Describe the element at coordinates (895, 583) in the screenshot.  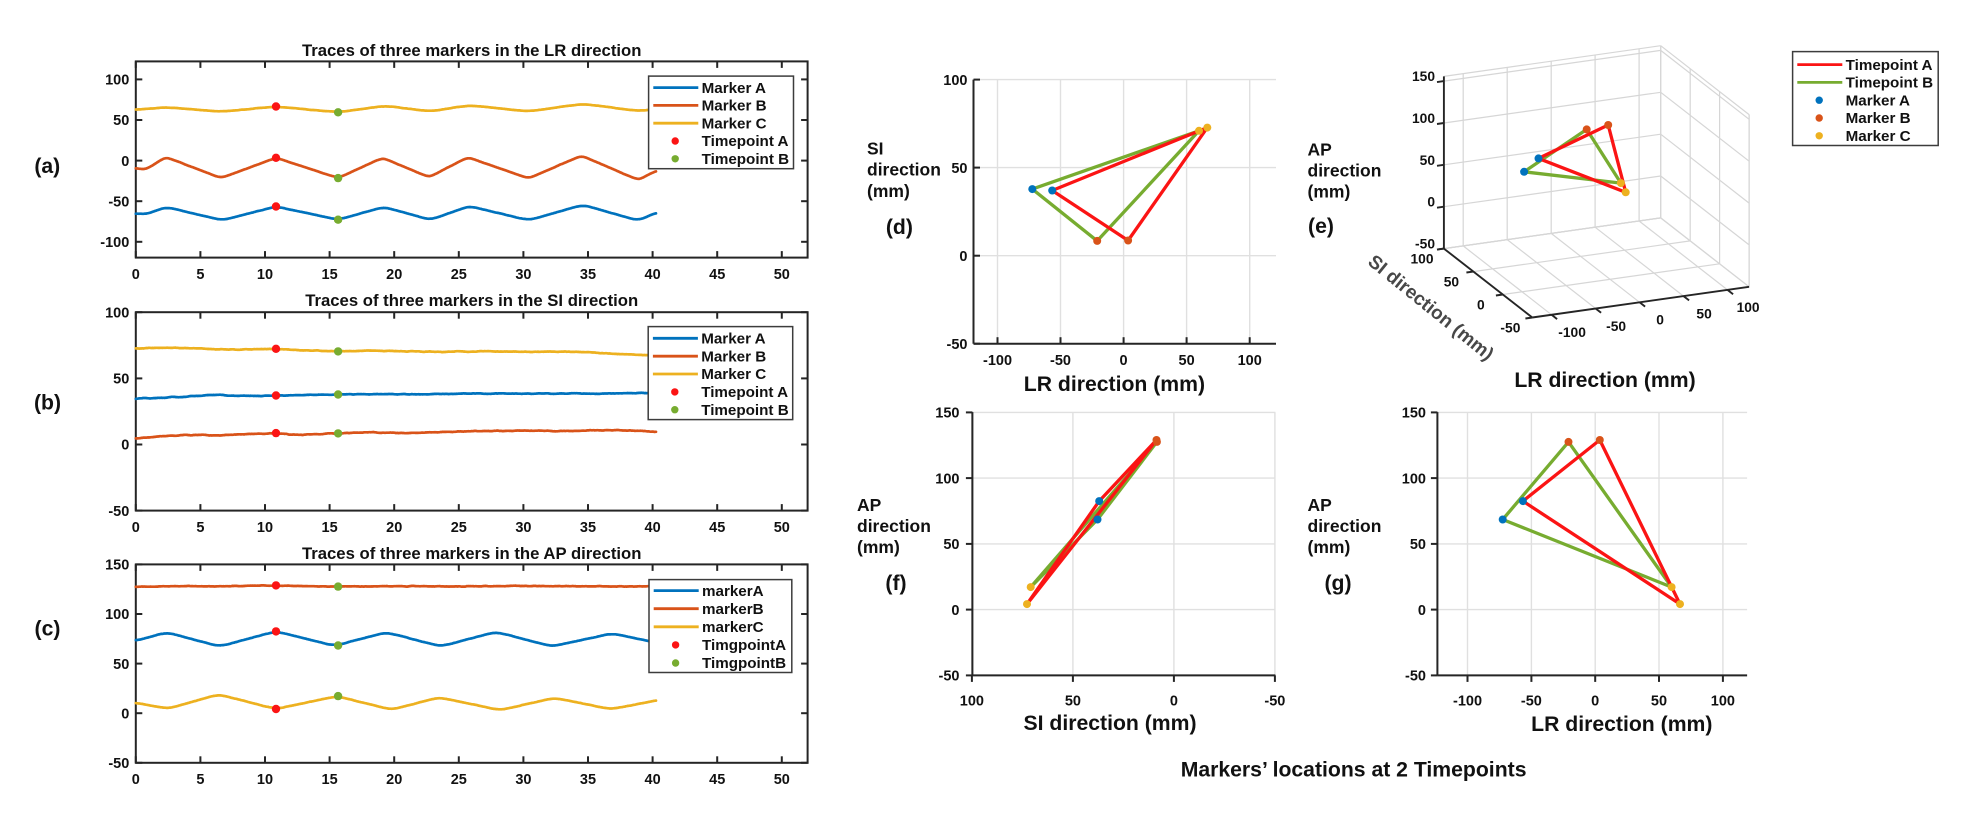
I see `svg-text: (f)` at that location.